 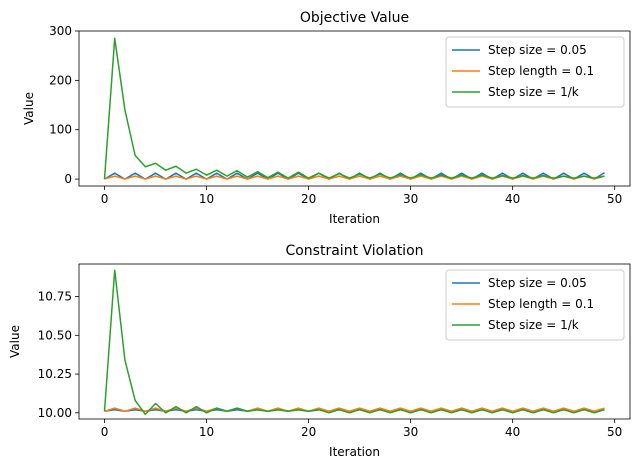 What do you see at coordinates (60, 31) in the screenshot?
I see `y-tick-label: 300` at bounding box center [60, 31].